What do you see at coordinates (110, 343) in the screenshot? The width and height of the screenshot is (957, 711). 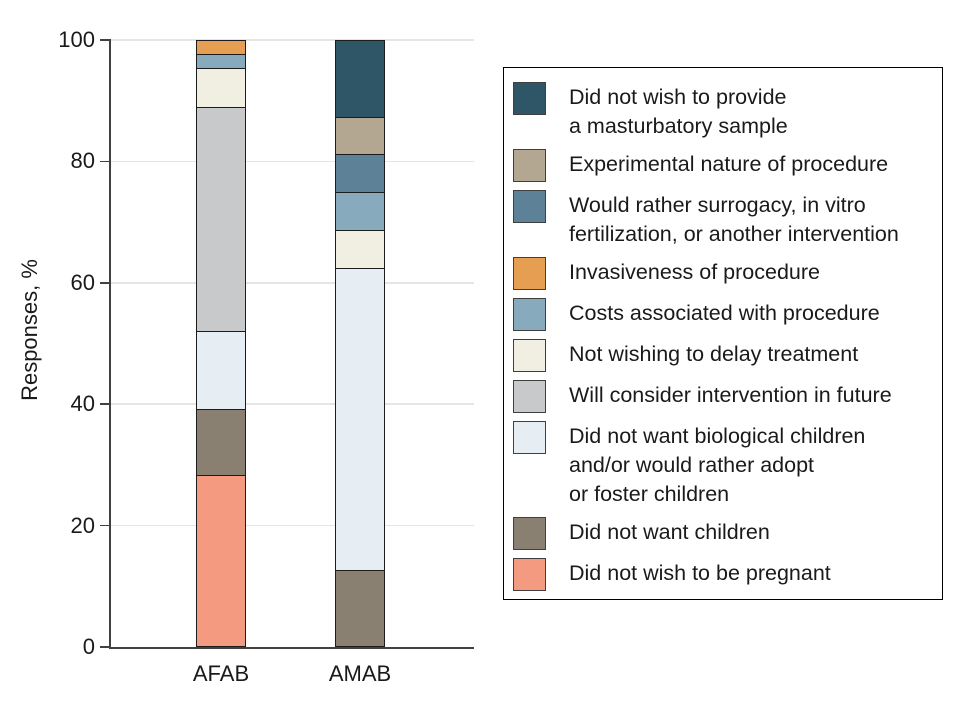 I see `y-axis-line` at bounding box center [110, 343].